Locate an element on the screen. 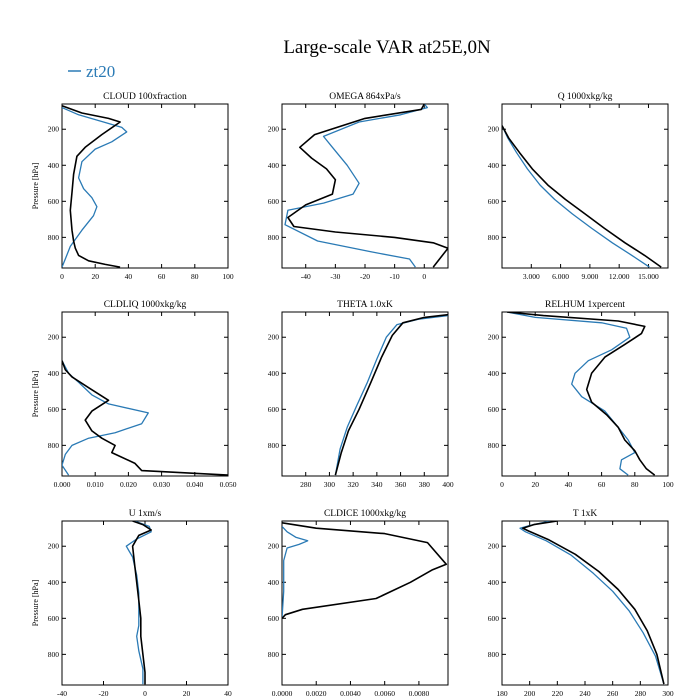  x-tick-label: 320 is located at coordinates (354, 484).